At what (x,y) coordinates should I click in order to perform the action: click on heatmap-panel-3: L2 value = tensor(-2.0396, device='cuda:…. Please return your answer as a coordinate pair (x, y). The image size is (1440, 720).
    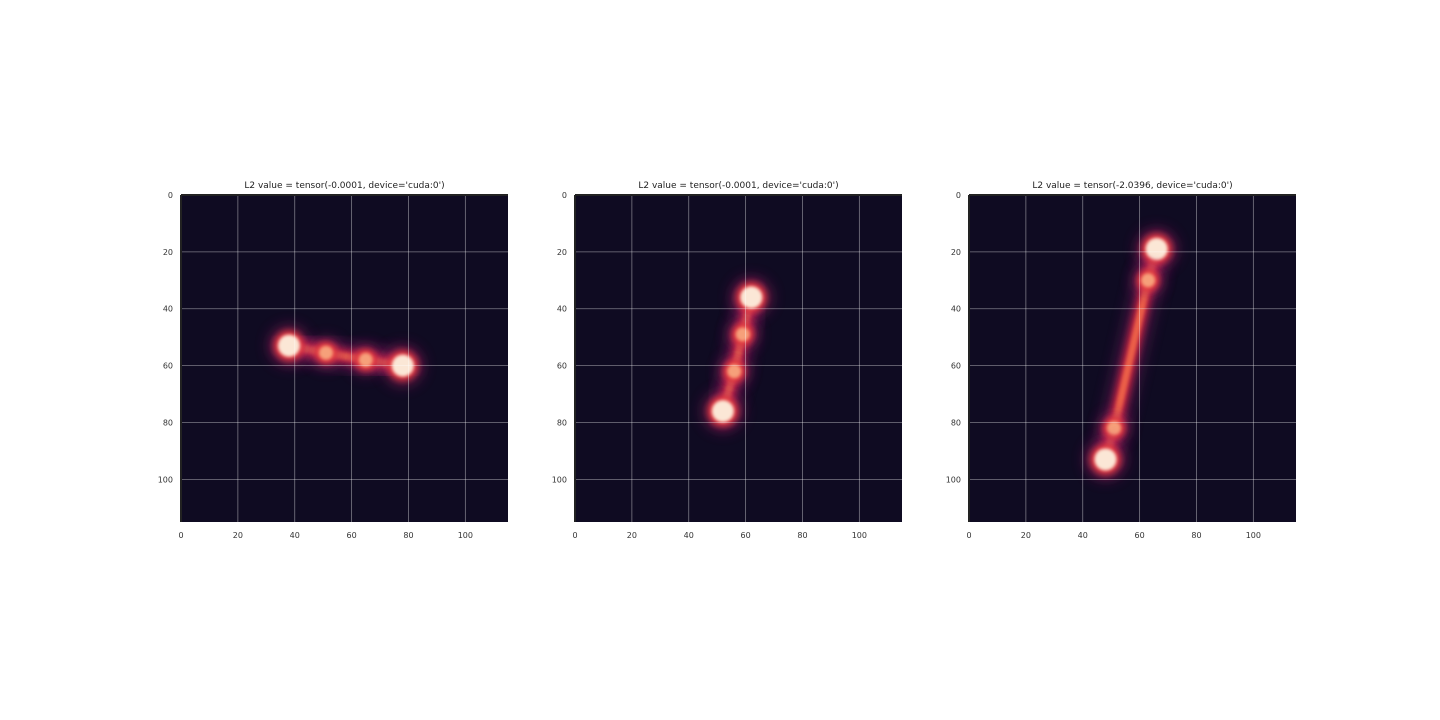
    Looking at the image, I should click on (1121, 360).